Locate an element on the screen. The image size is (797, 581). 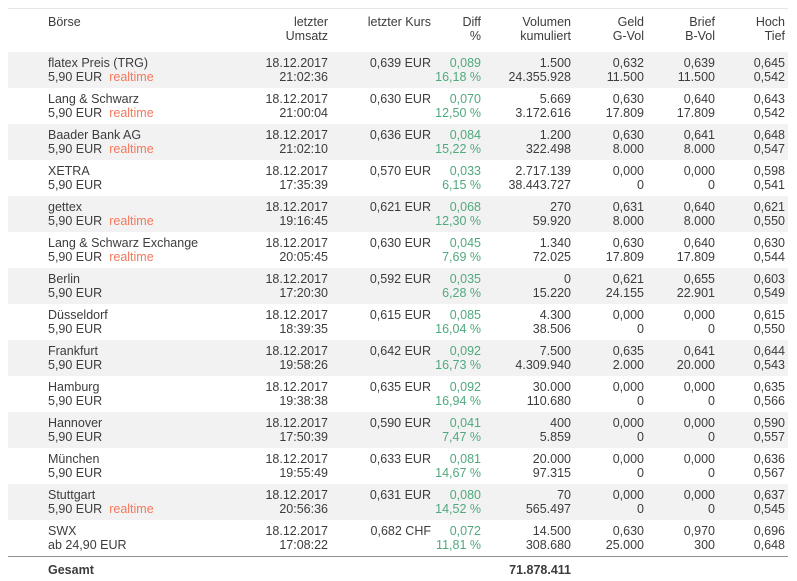
volume-last: 2.717.139 is located at coordinates (543, 171).